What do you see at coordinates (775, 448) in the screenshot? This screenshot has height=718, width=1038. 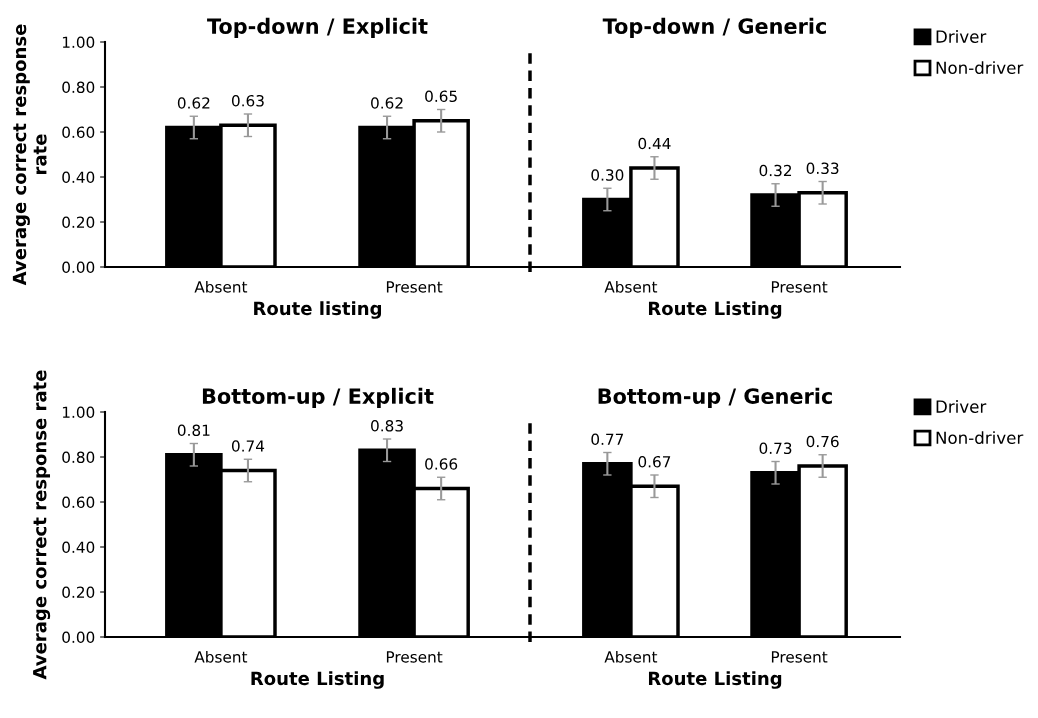 I see `data-label: 0.73` at bounding box center [775, 448].